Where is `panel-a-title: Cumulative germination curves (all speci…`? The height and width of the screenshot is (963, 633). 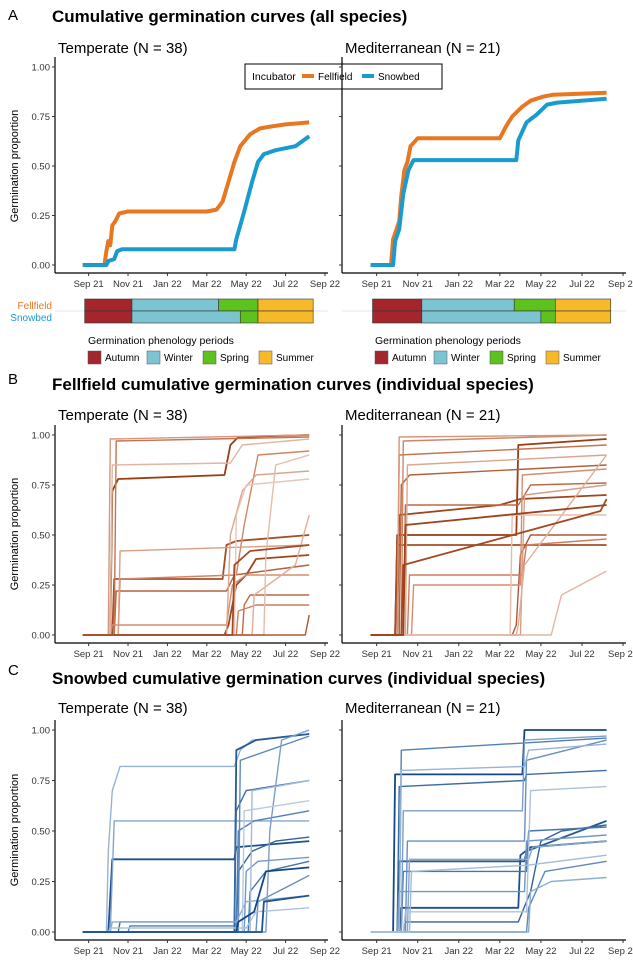 panel-a-title: Cumulative germination curves (all speci… is located at coordinates (229, 16).